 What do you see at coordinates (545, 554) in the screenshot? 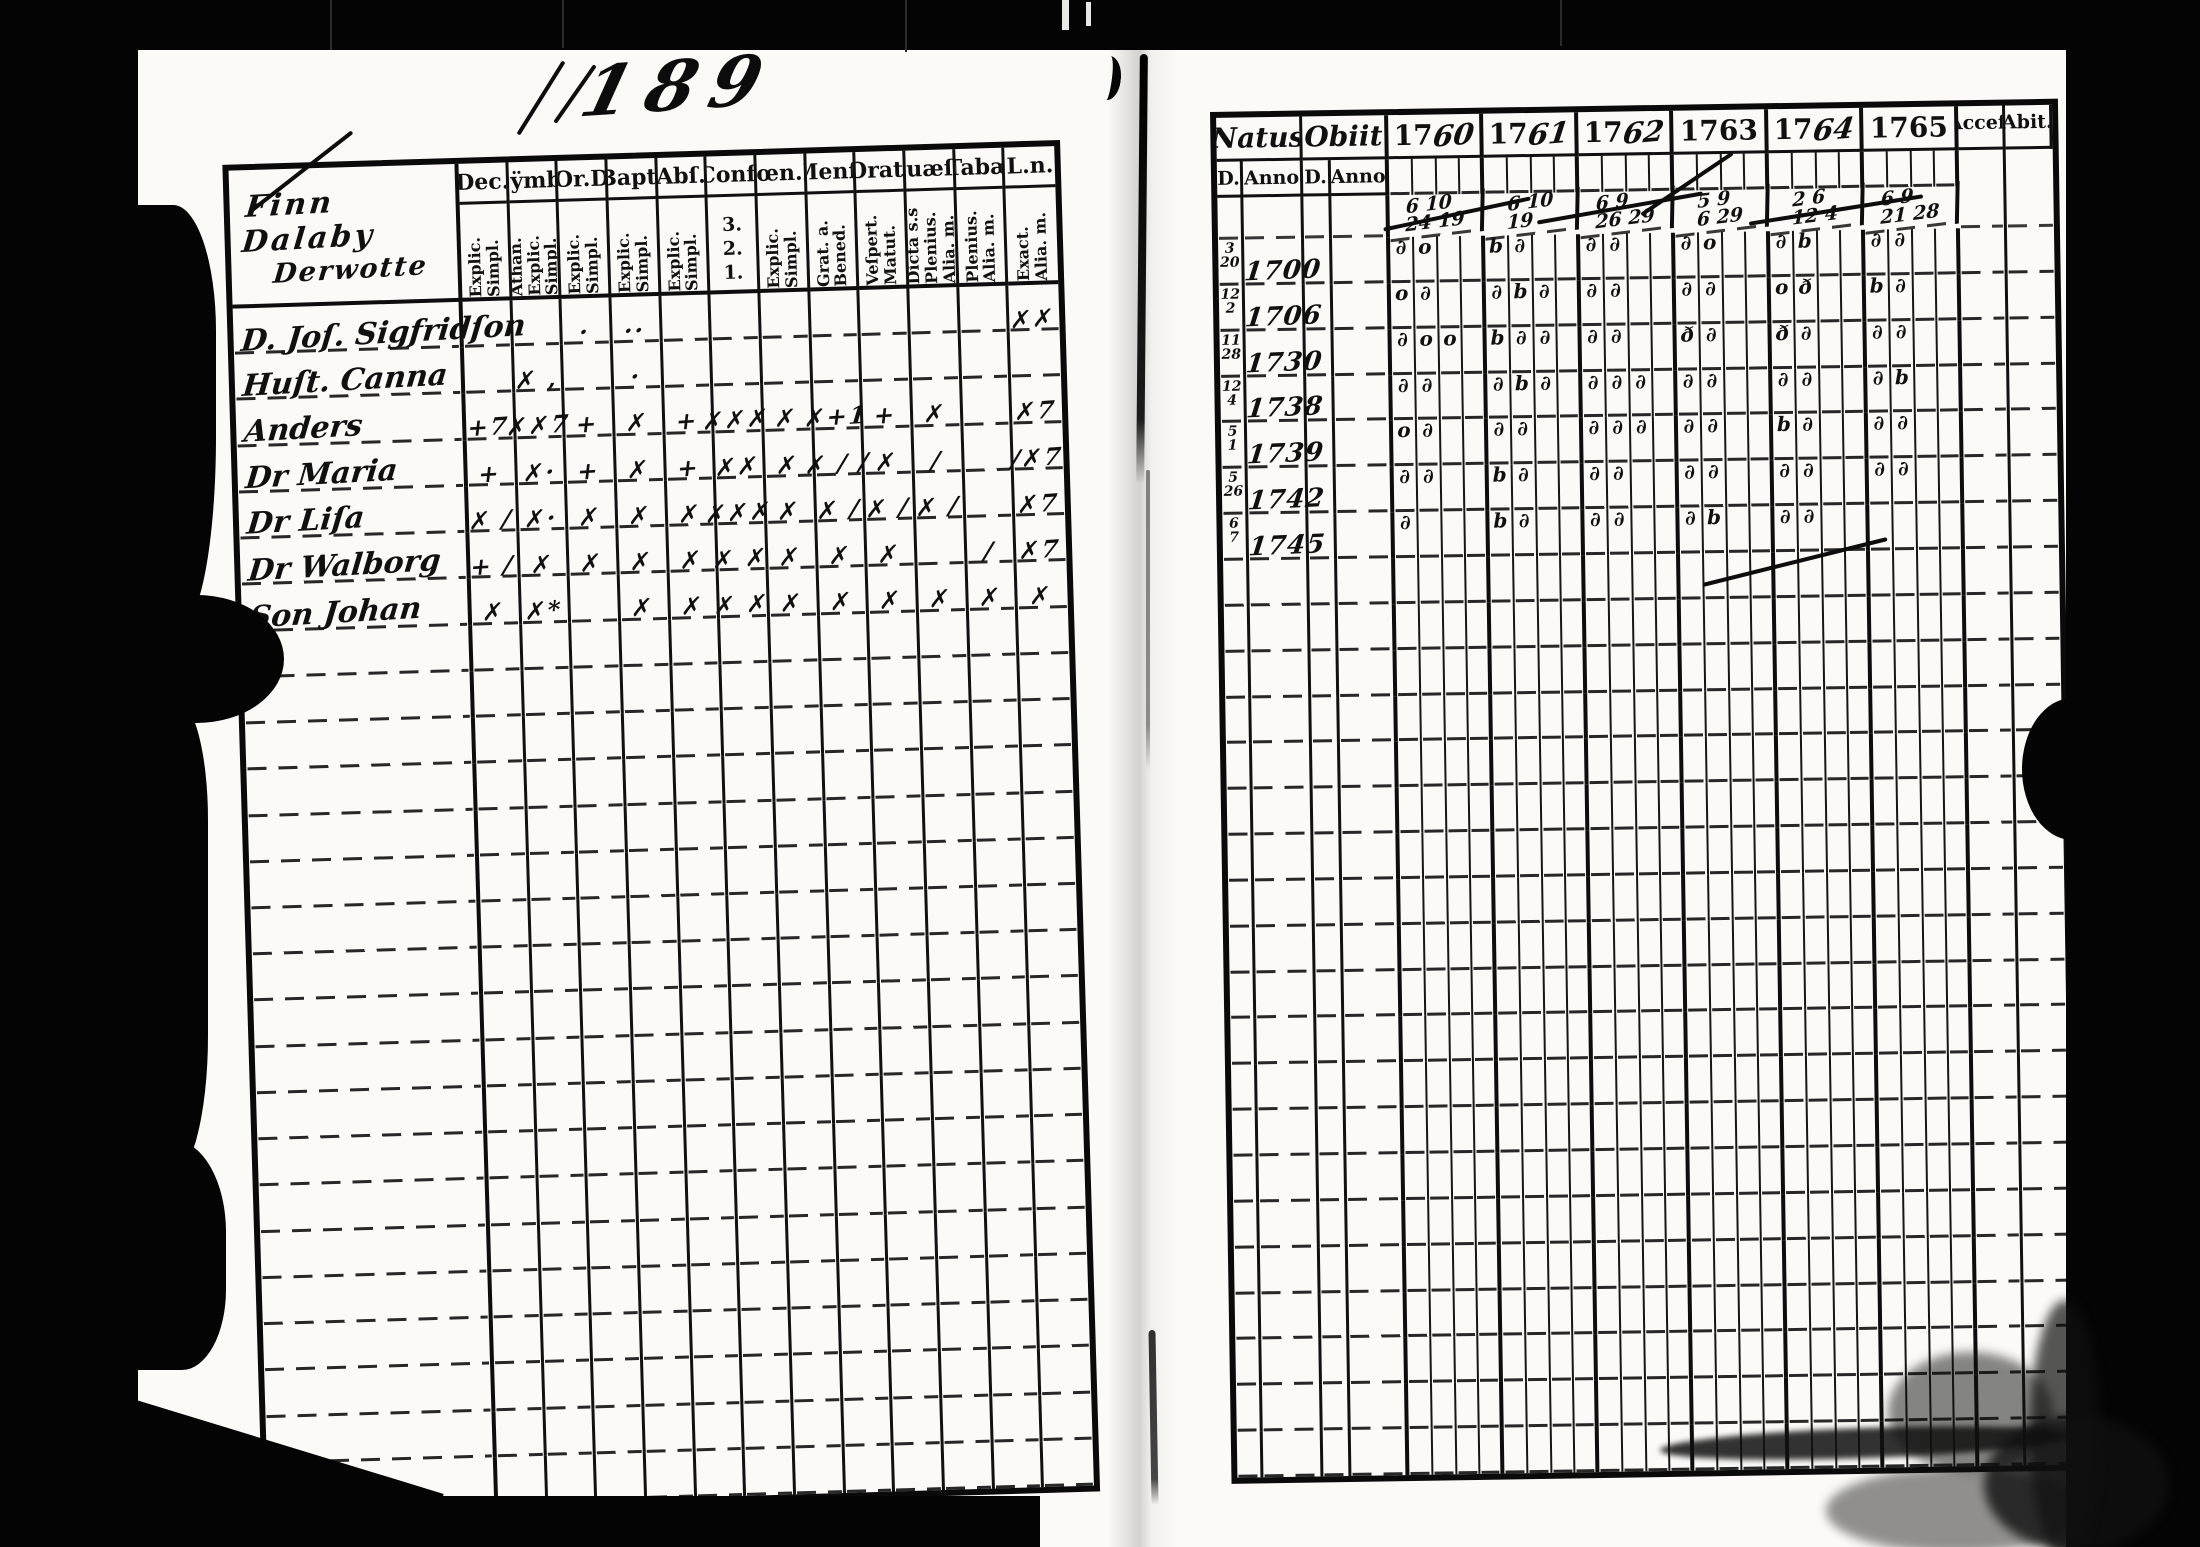
I see `mark-cell: ✗` at bounding box center [545, 554].